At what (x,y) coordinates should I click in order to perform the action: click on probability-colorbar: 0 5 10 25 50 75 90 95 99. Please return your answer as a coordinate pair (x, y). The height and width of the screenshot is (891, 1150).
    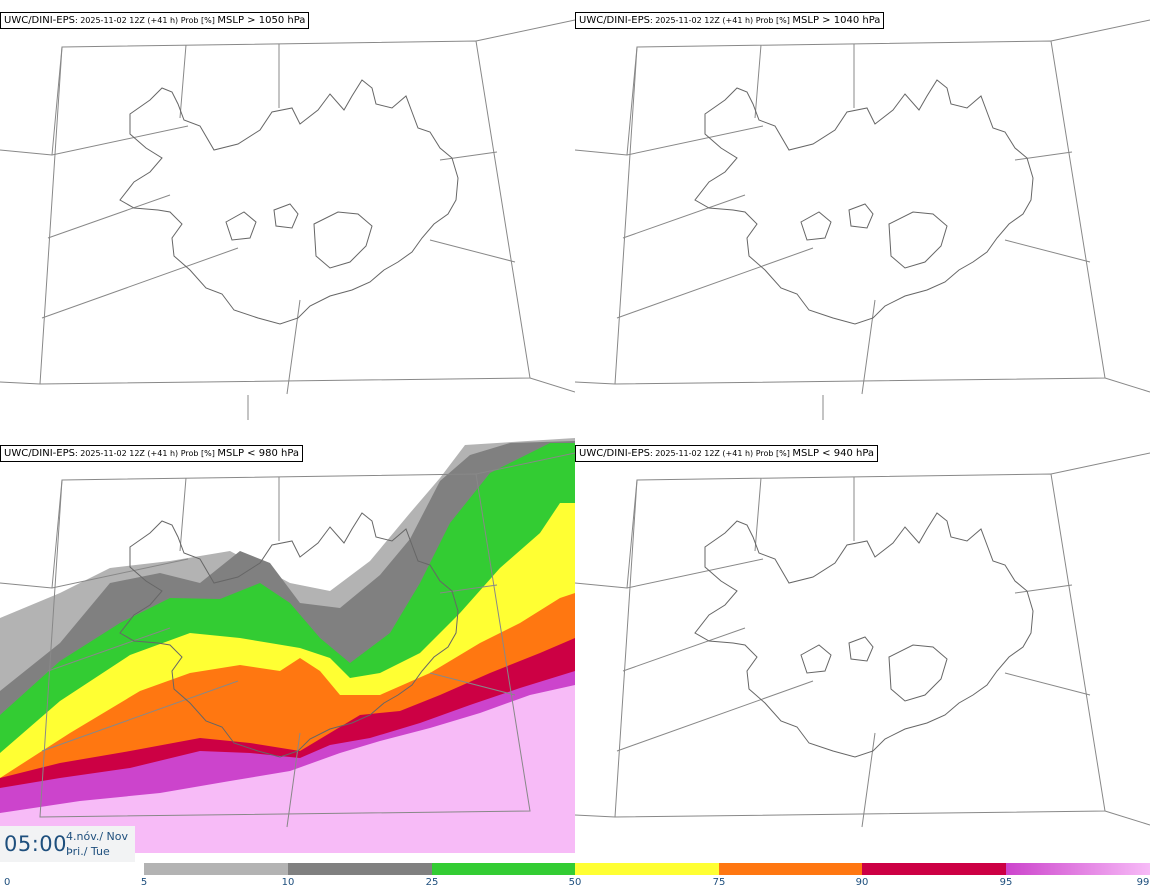
    Looking at the image, I should click on (575, 877).